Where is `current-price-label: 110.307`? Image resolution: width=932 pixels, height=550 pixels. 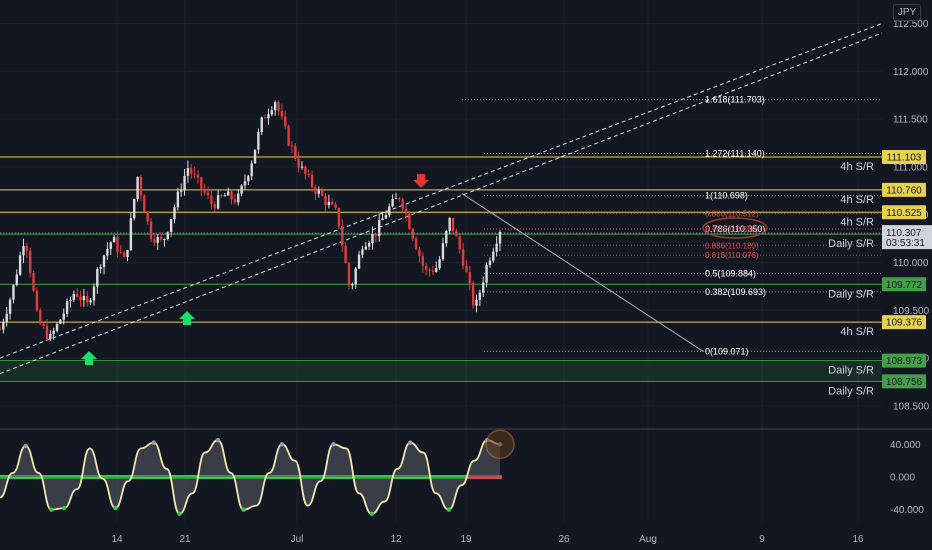
current-price-label: 110.307 is located at coordinates (904, 233).